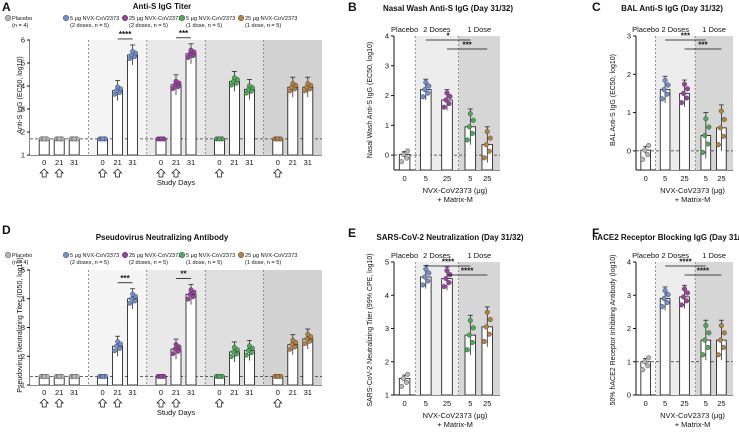  Describe the element at coordinates (117, 162) in the screenshot. I see `x-tick-label: 21` at that location.